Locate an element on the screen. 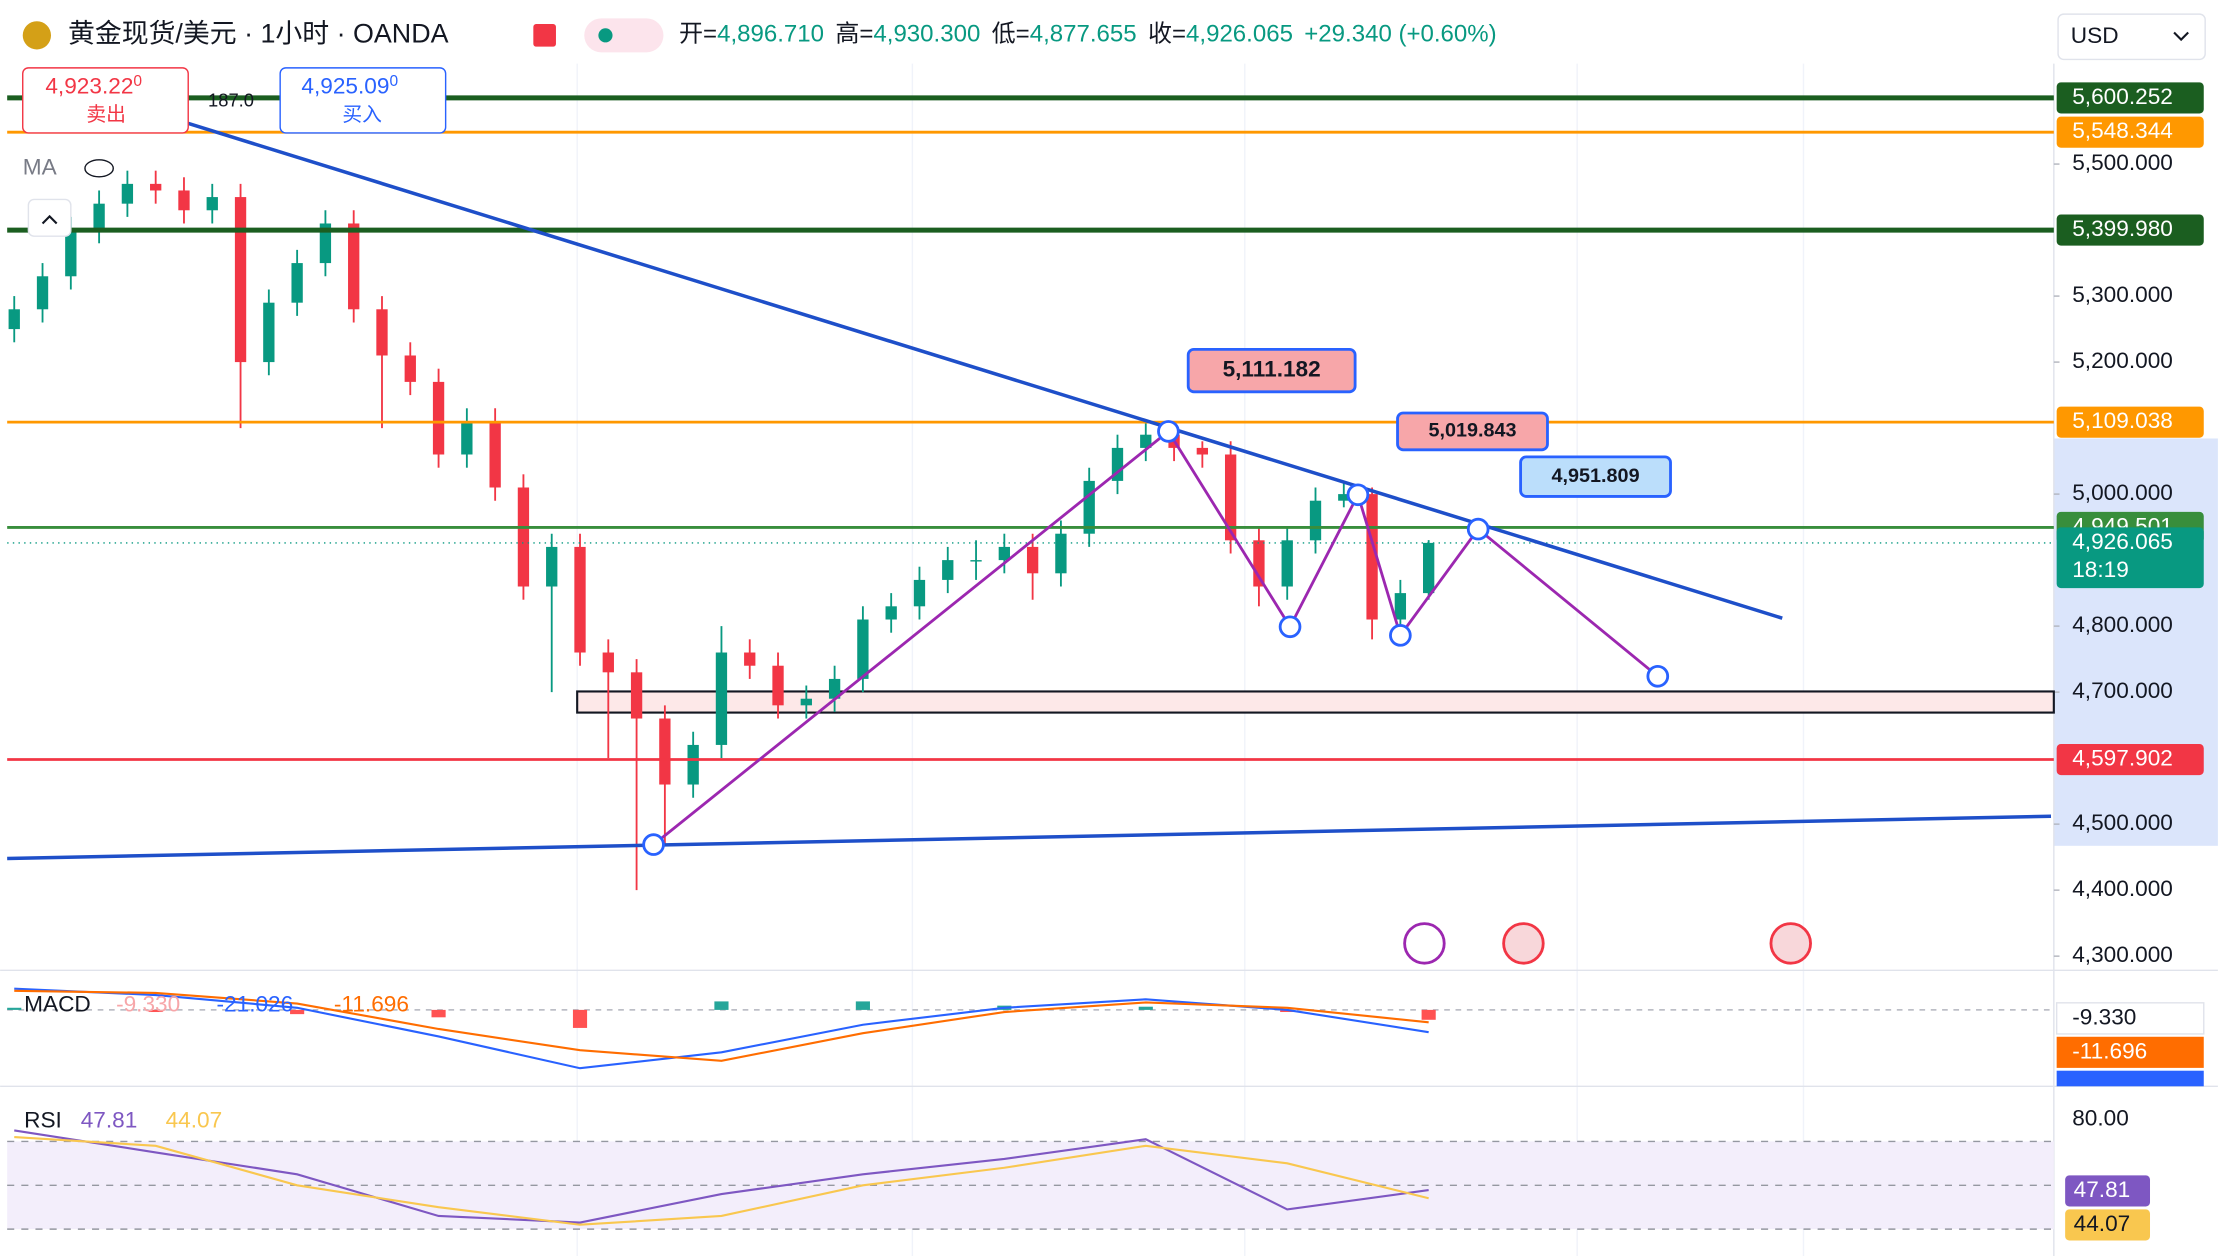 This screenshot has width=2218, height=1256. level-label: 5,600.252 is located at coordinates (2122, 96).